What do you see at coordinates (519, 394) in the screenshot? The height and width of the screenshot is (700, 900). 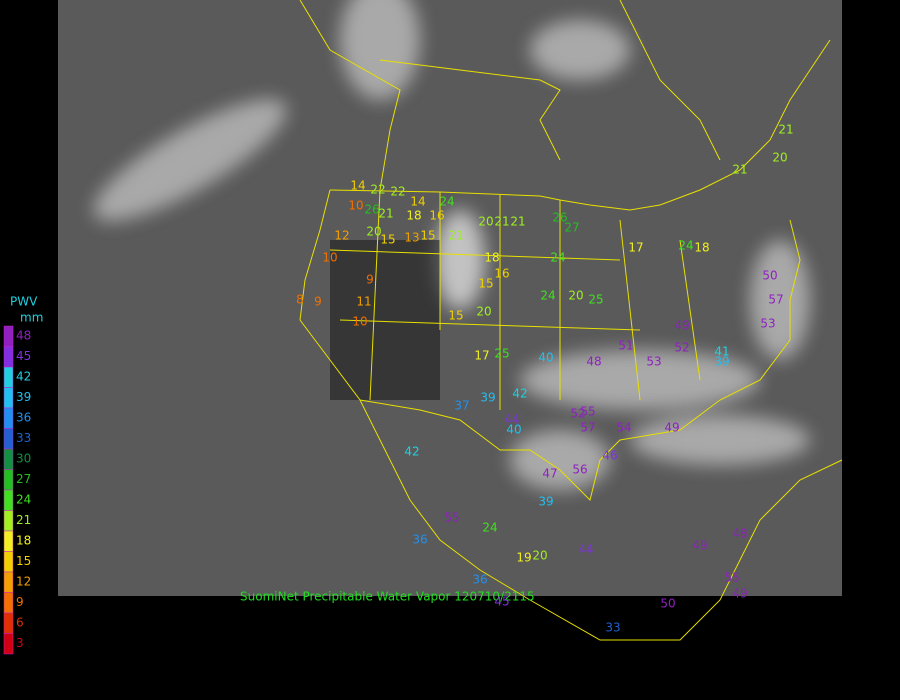 I see `station-value: 42` at bounding box center [519, 394].